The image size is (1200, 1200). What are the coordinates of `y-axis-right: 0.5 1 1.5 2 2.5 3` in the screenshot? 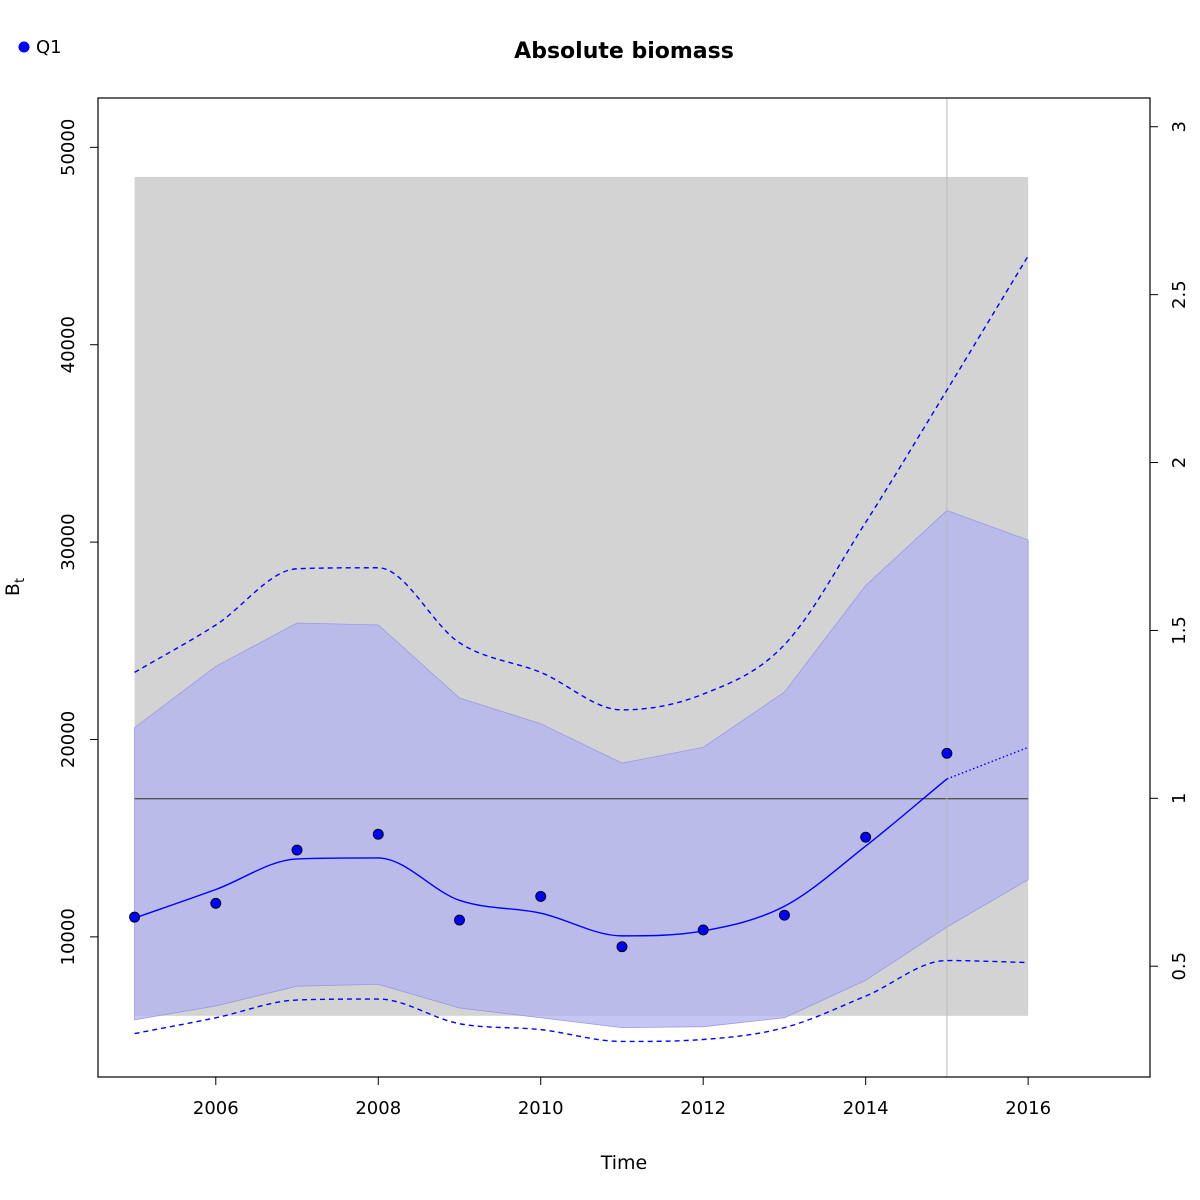 It's located at (1169, 551).